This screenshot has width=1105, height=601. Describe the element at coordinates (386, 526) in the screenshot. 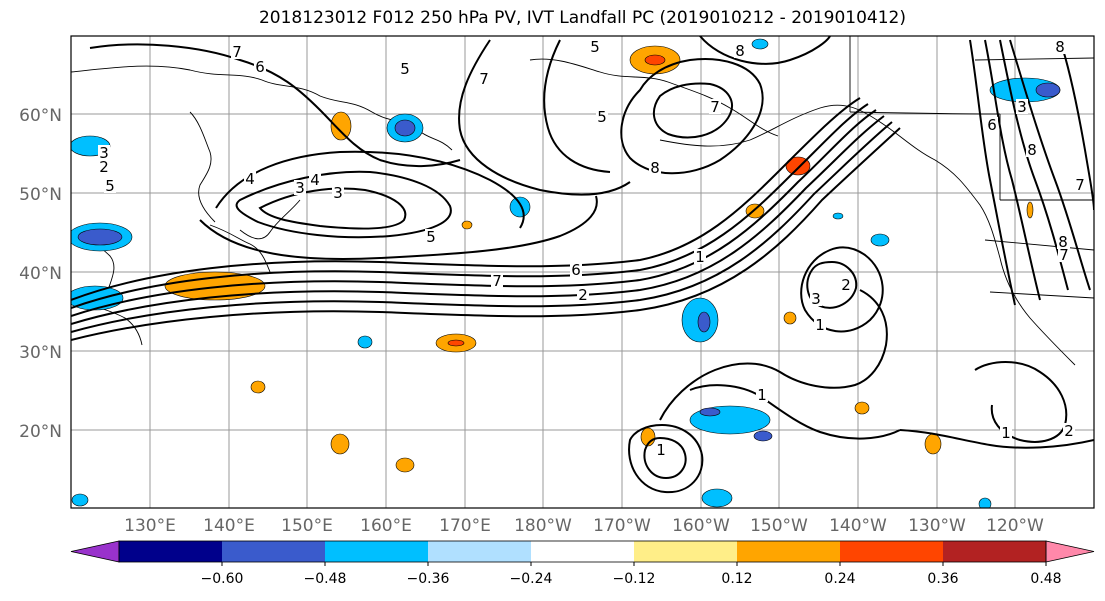

I see `lon-label: 160°E` at that location.